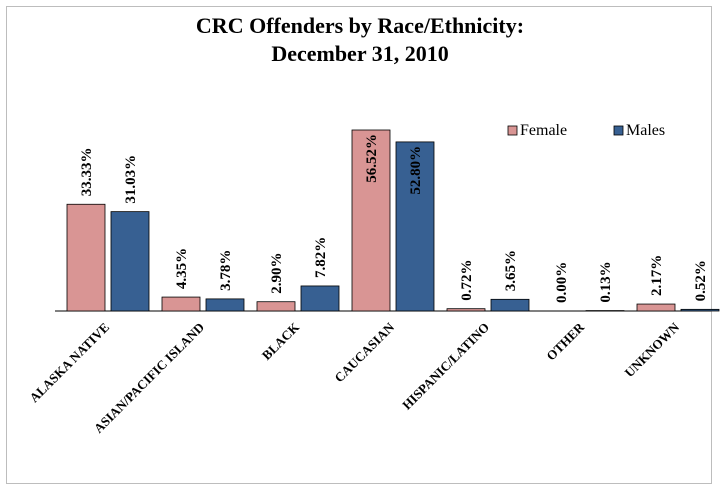 The width and height of the screenshot is (720, 491). I want to click on legend-label-males: Males, so click(645, 130).